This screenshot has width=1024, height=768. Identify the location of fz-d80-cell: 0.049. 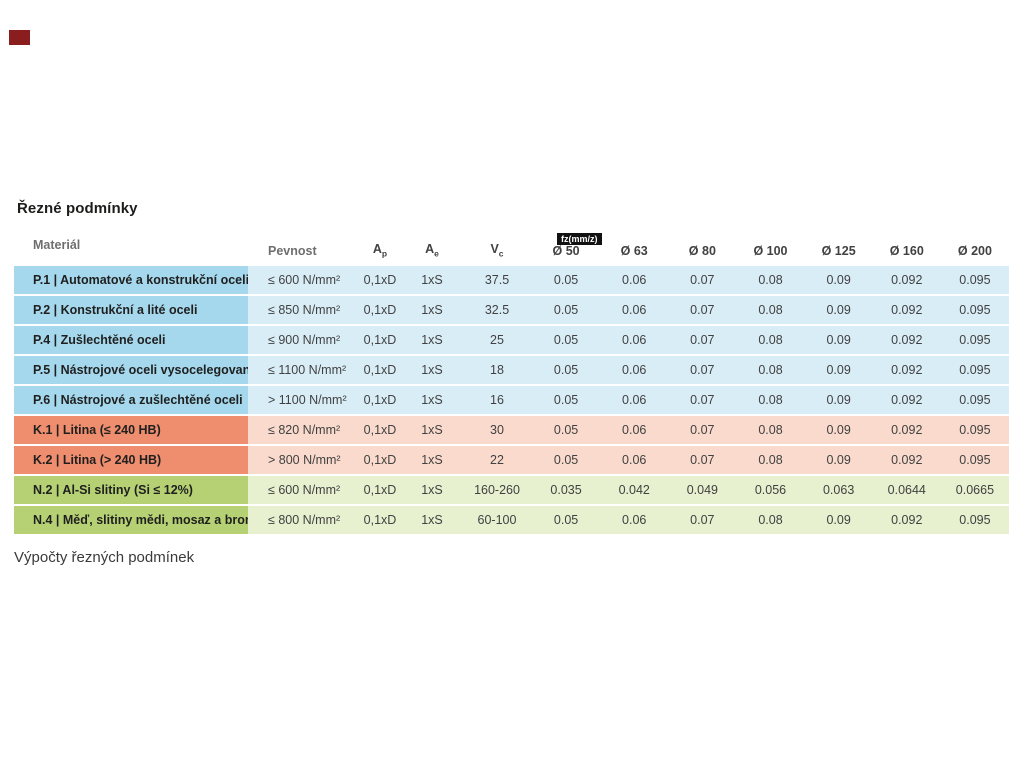
(702, 490).